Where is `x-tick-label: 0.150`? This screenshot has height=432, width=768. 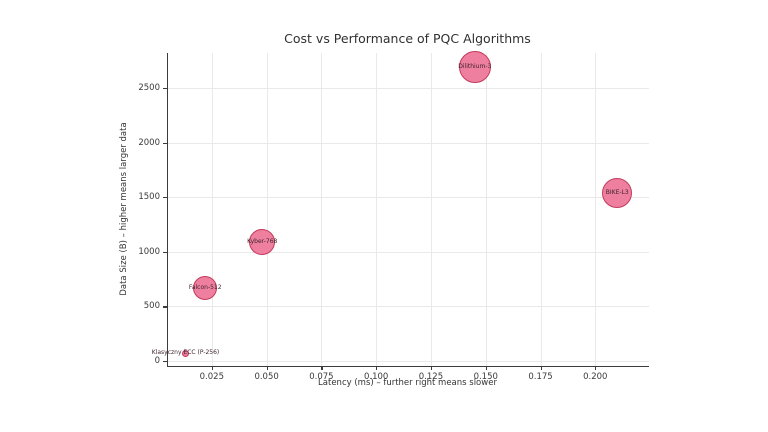 x-tick-label: 0.150 is located at coordinates (485, 377).